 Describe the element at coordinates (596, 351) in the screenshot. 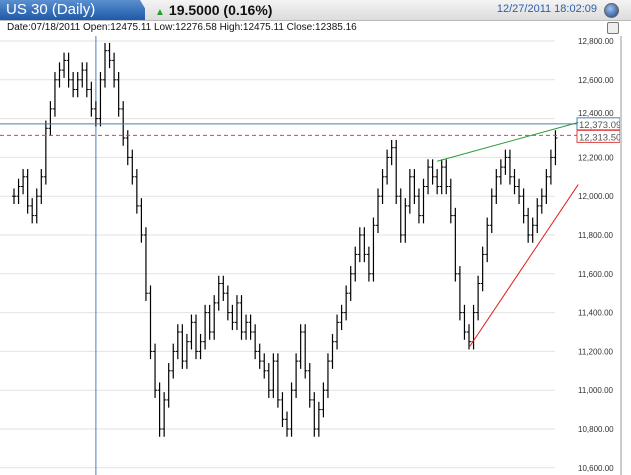

I see `y-tick-label: 11,200.00` at that location.